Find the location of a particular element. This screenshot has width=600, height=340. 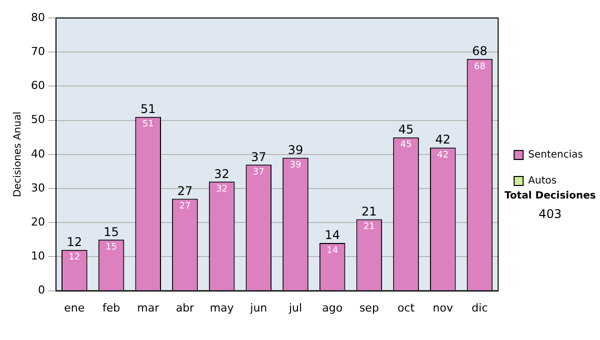

legend-label: Sentencias is located at coordinates (556, 155).